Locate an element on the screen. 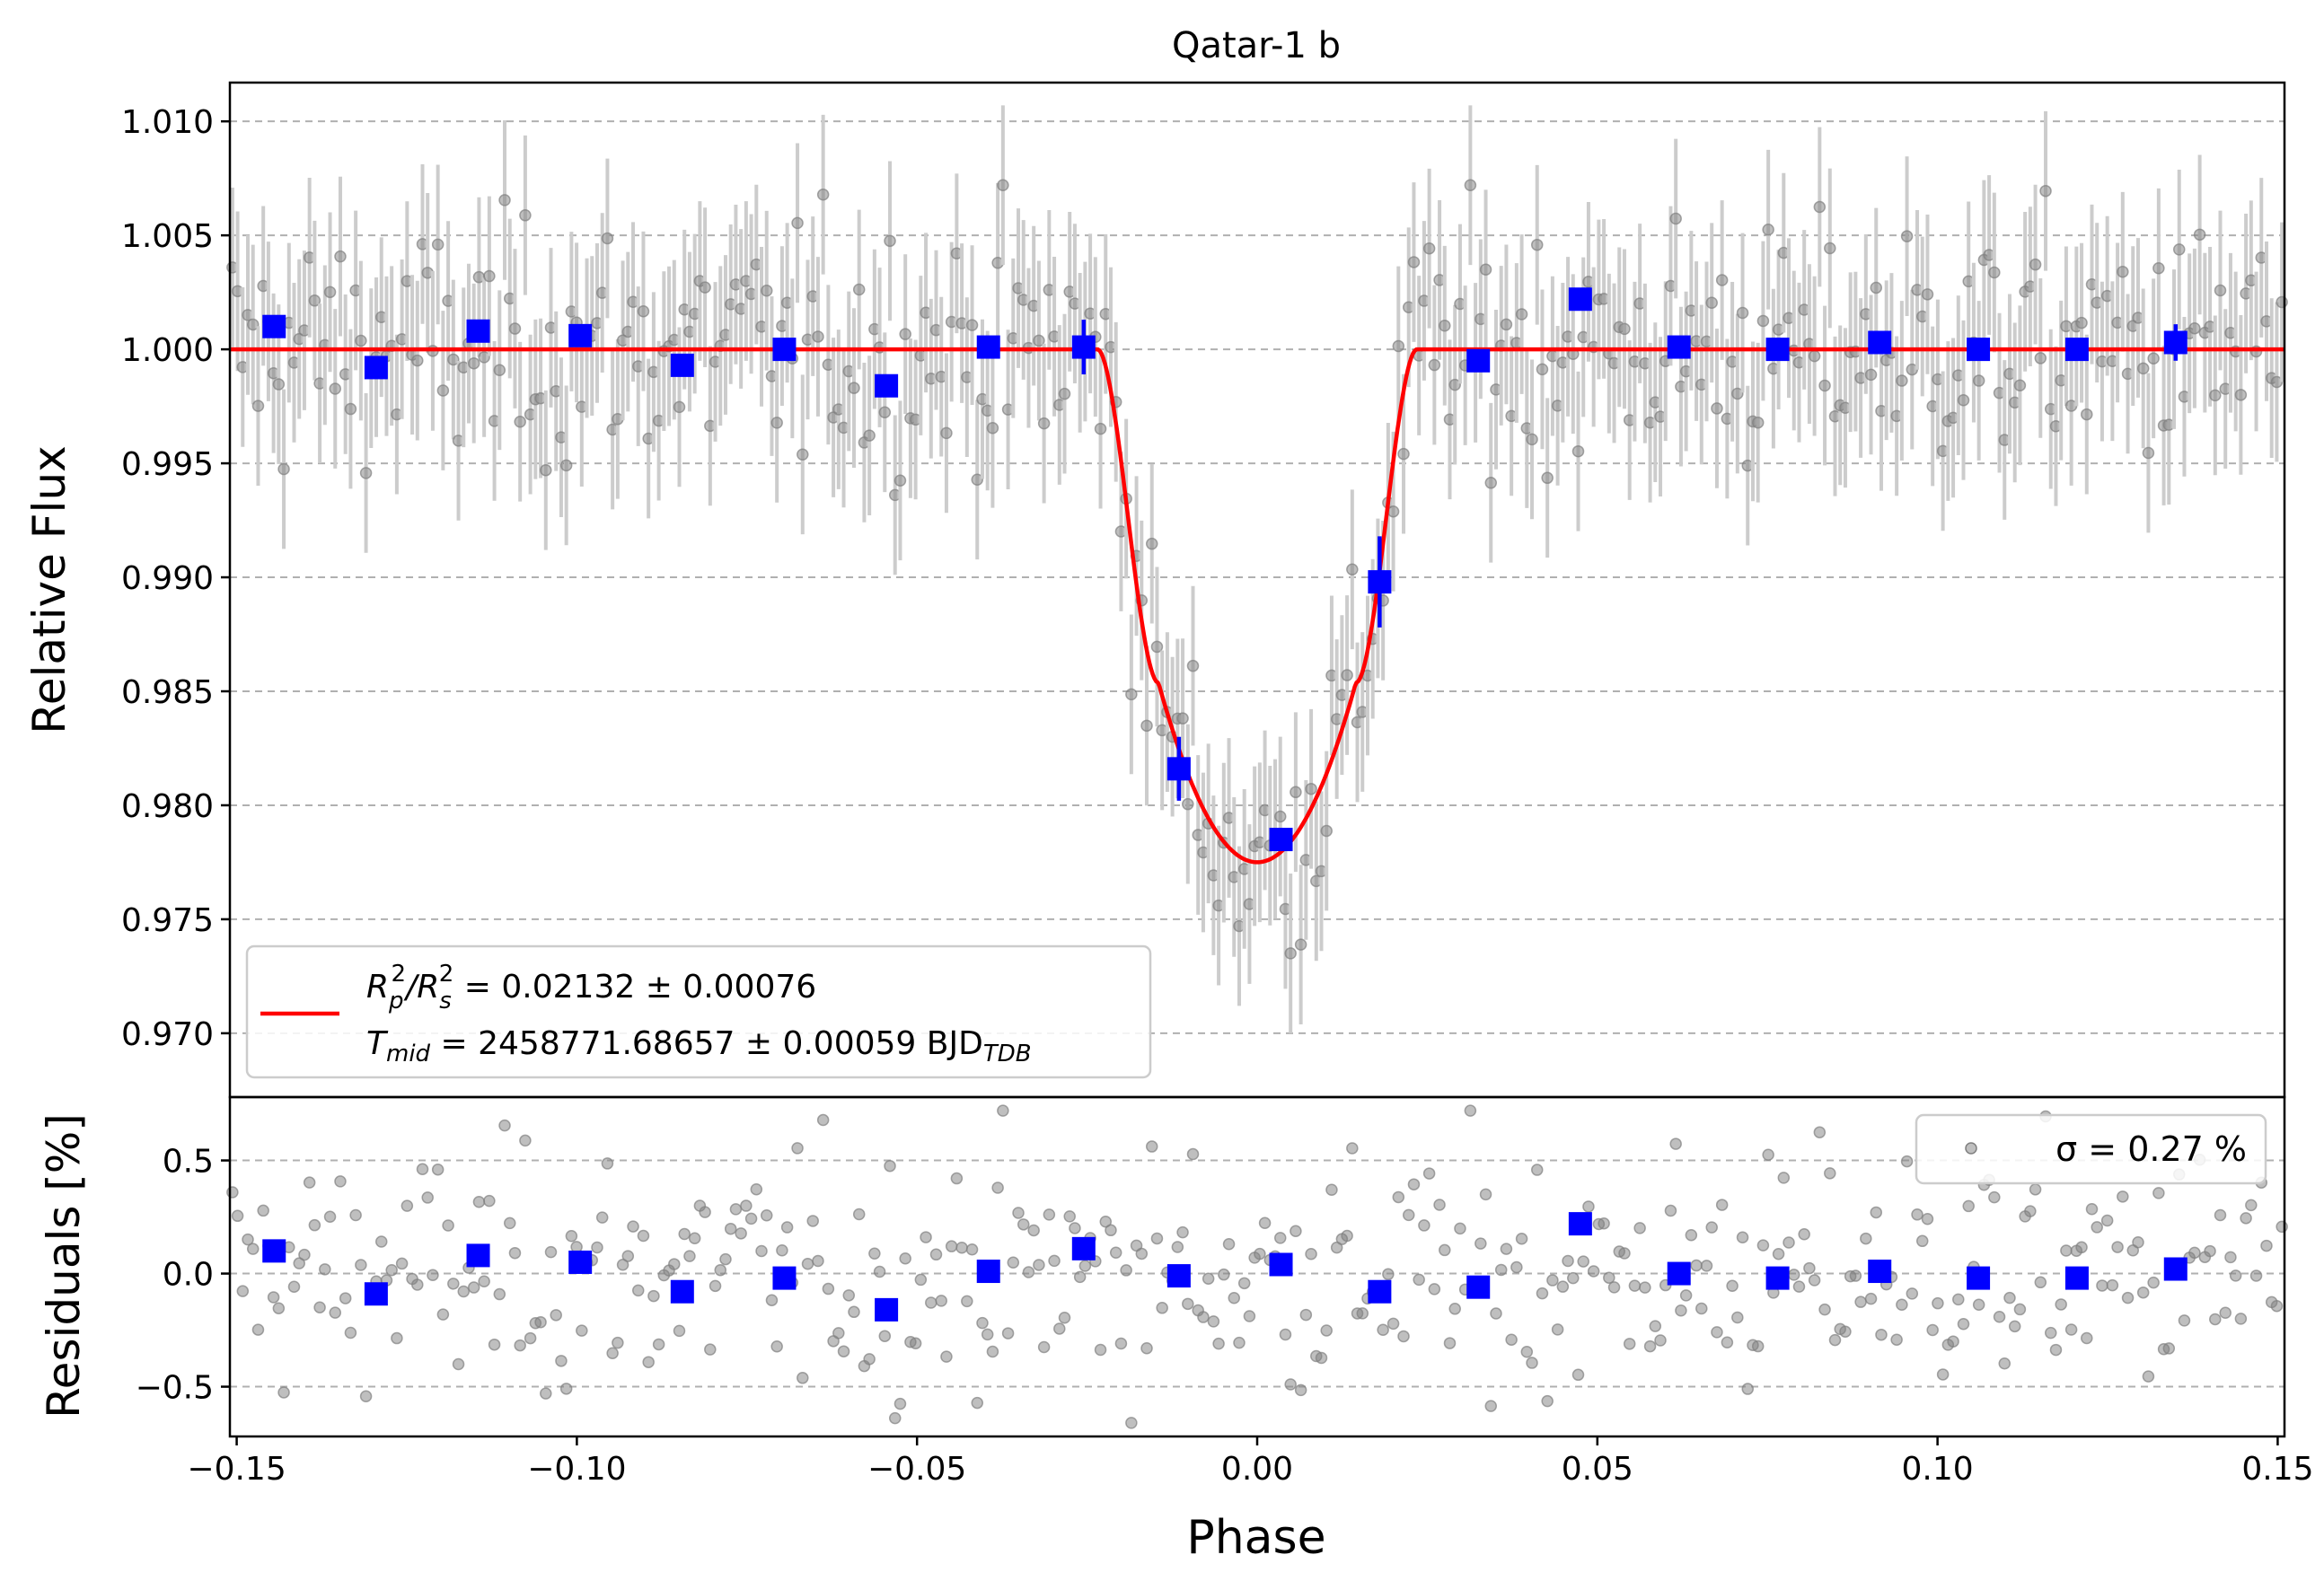 This screenshot has width=2324, height=1581. light-curve-y-tick-label: 0.995 is located at coordinates (168, 464).